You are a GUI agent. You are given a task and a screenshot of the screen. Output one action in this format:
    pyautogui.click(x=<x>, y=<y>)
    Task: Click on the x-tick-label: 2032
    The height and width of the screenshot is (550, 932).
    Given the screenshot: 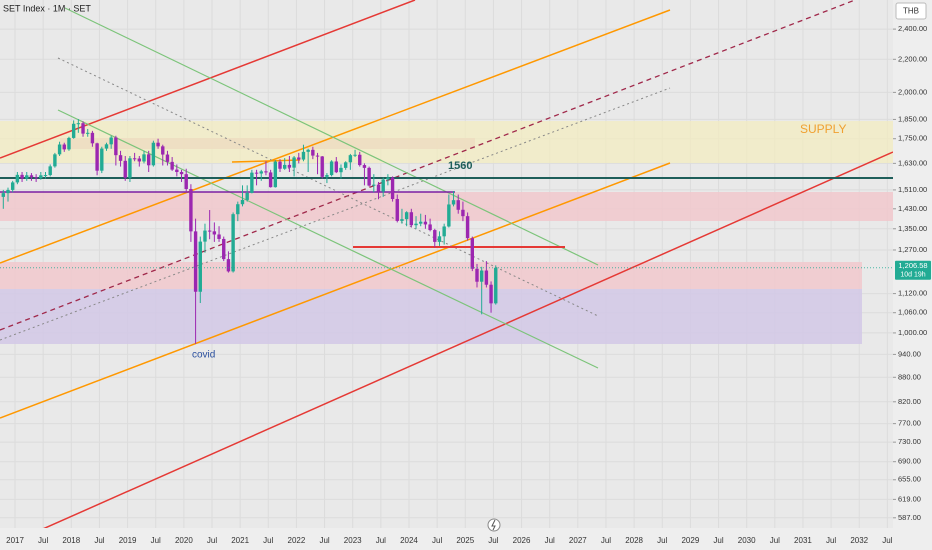 What is the action you would take?
    pyautogui.click(x=859, y=540)
    